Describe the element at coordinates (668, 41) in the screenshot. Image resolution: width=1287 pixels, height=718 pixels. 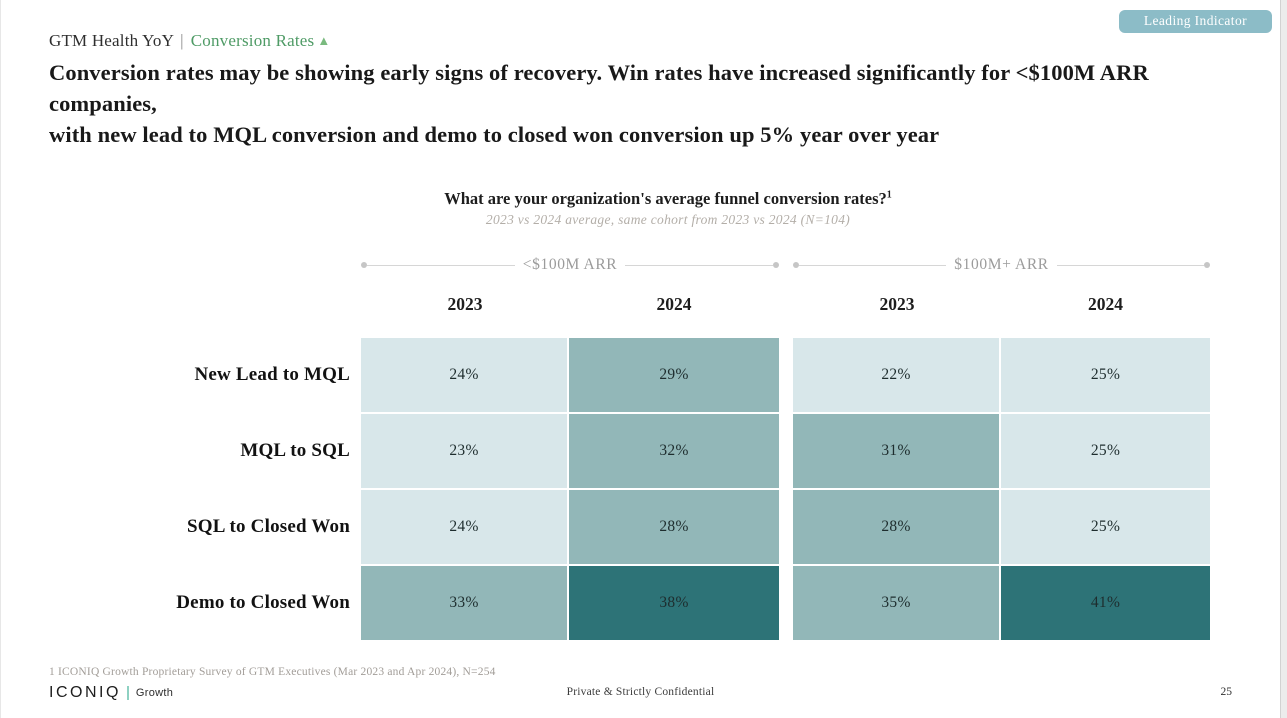
I see `slide-kicker: GTM Health YoY | Conversion Rates ▲` at that location.